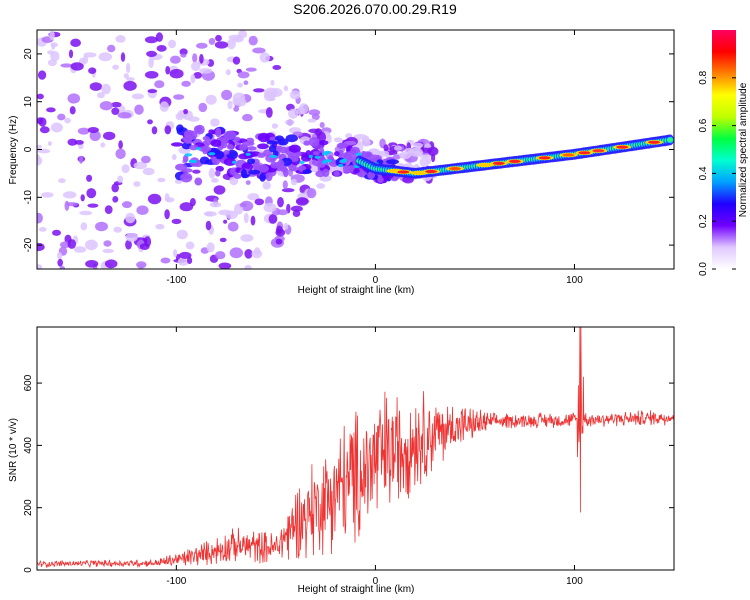 Image resolution: width=750 pixels, height=600 pixels. Describe the element at coordinates (703, 125) in the screenshot. I see `colorbar-tick-label: 0.6` at that location.